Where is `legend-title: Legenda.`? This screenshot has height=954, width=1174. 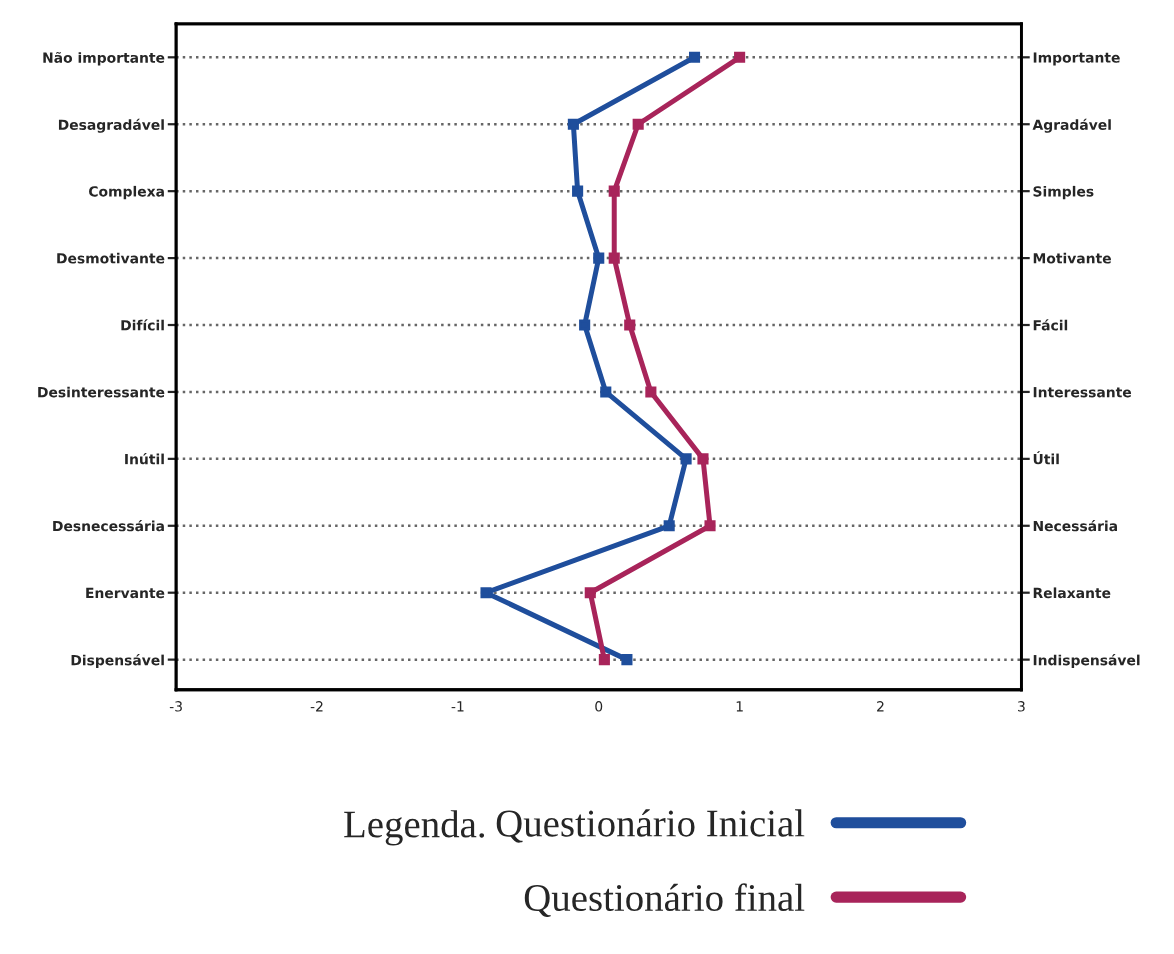
legend-title: Legenda. is located at coordinates (414, 828).